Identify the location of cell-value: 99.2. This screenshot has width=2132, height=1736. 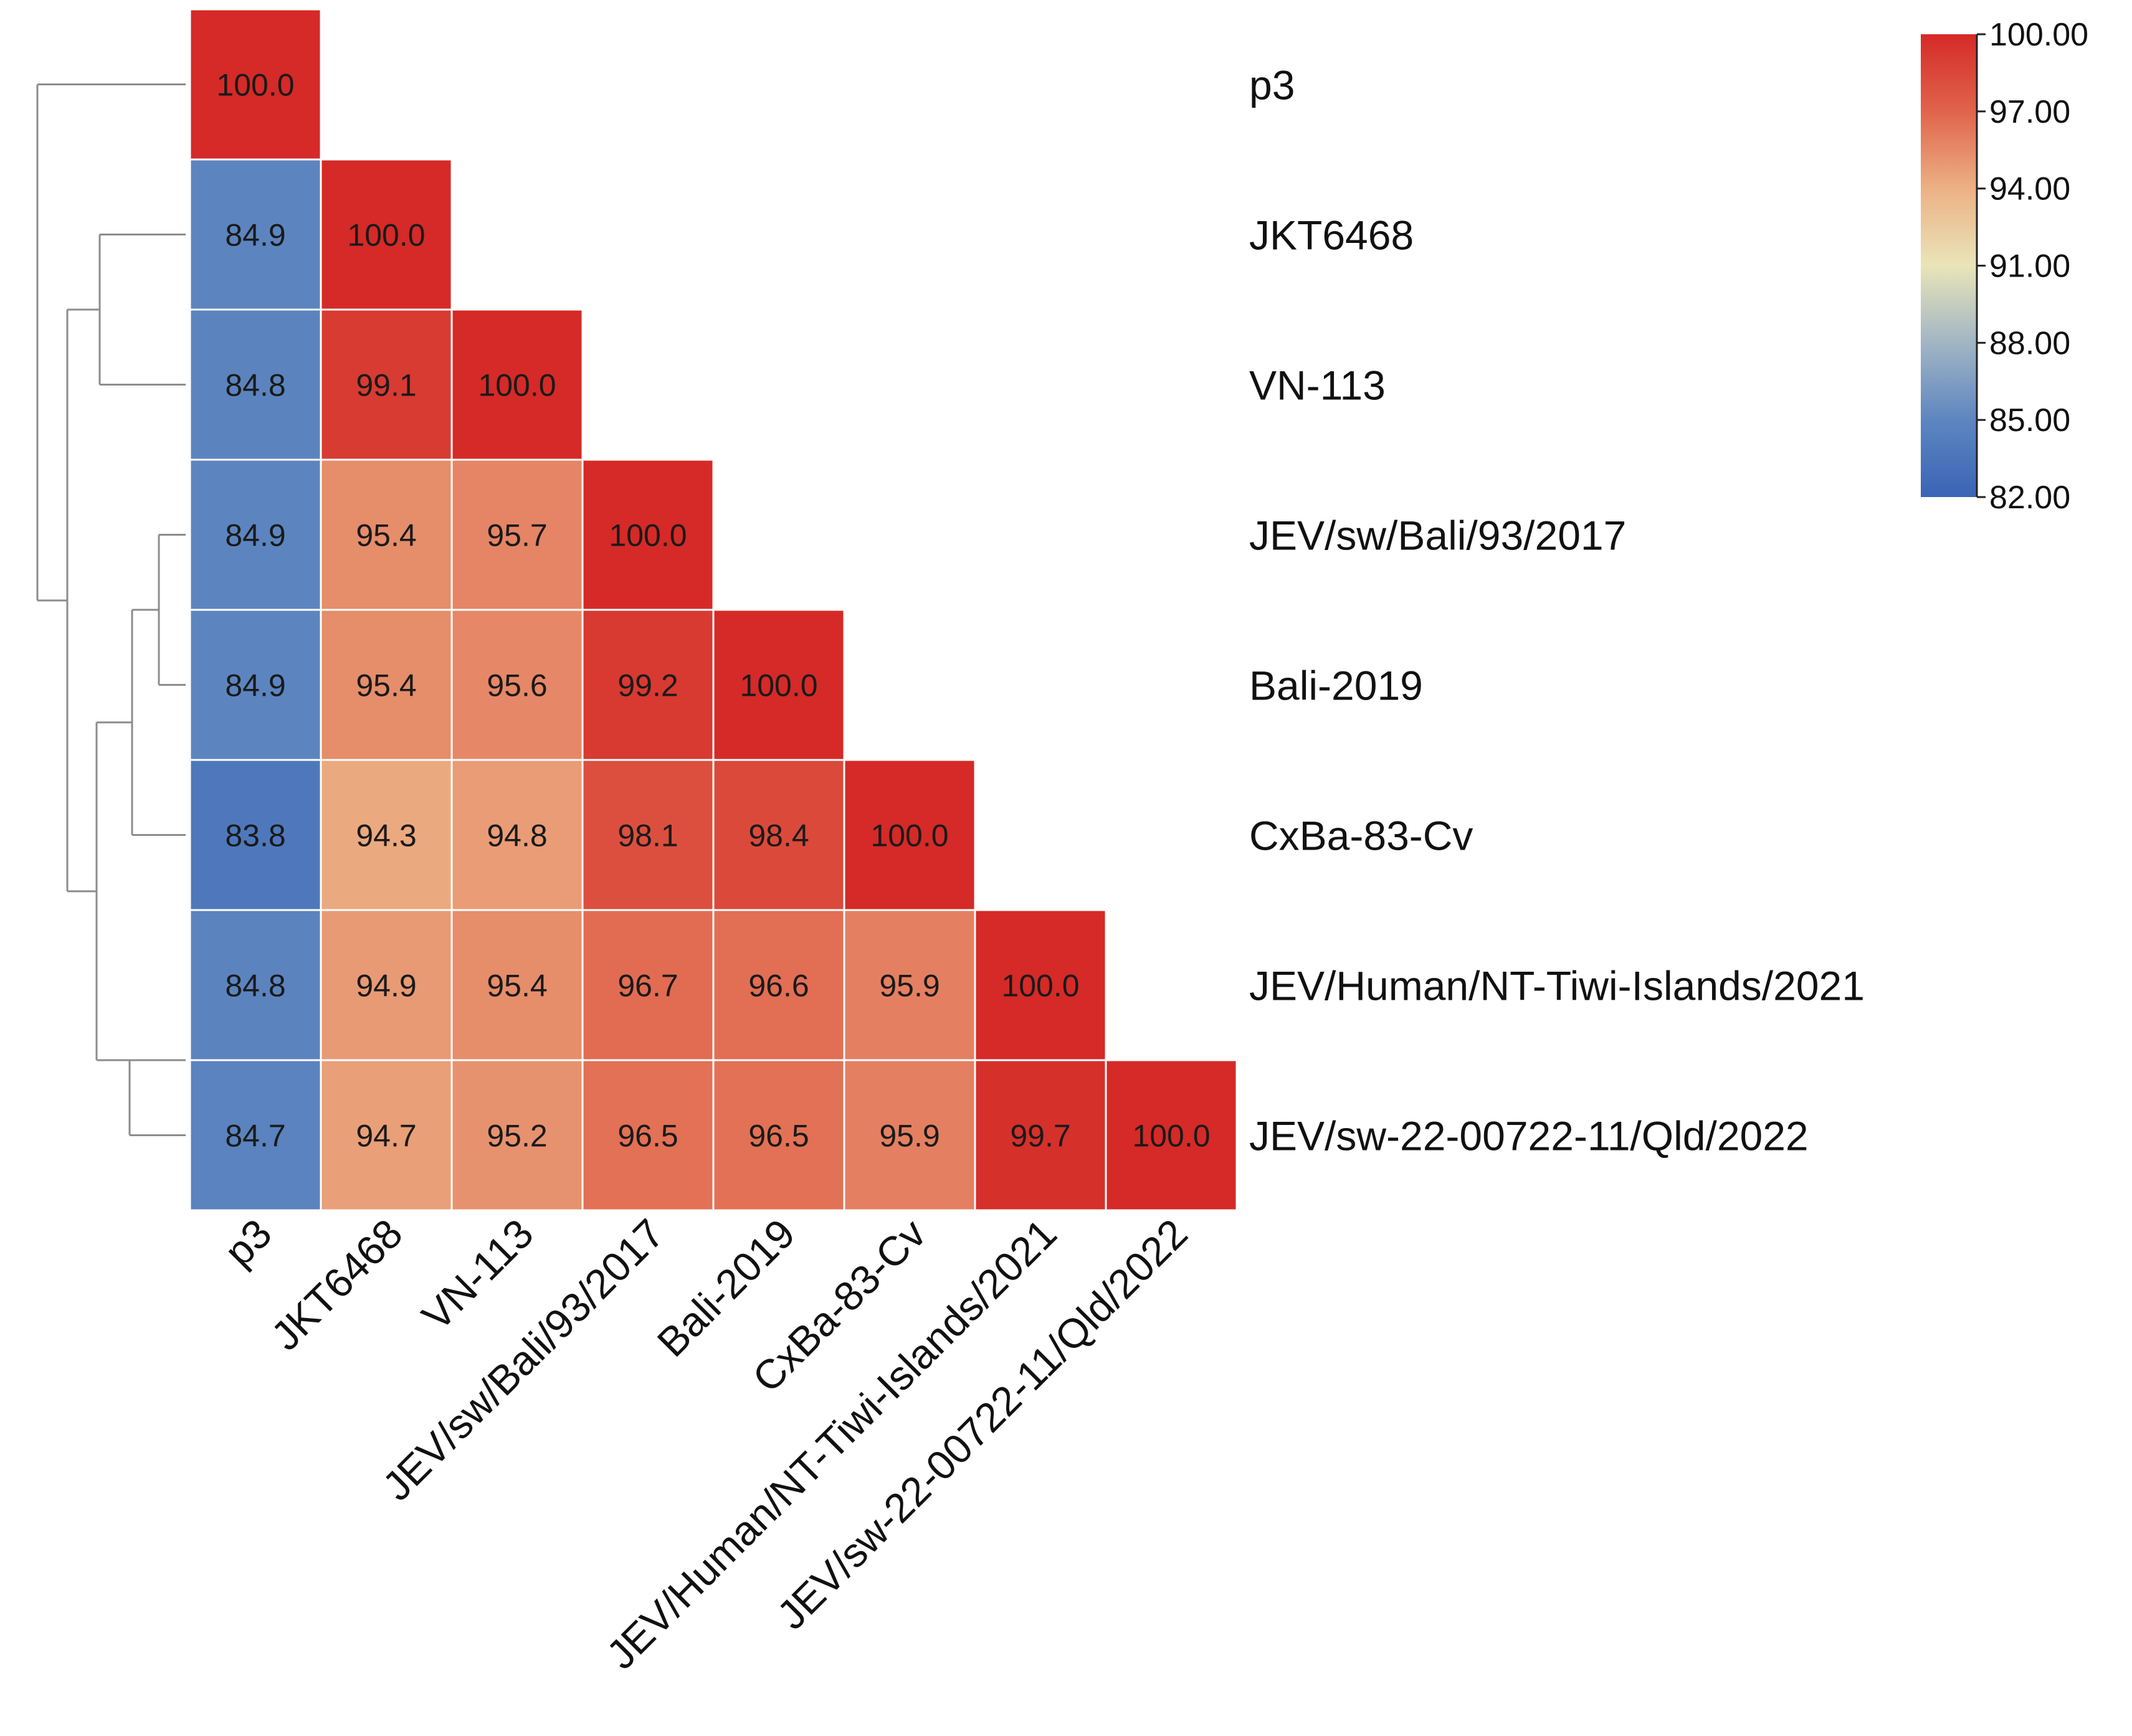
(647, 685).